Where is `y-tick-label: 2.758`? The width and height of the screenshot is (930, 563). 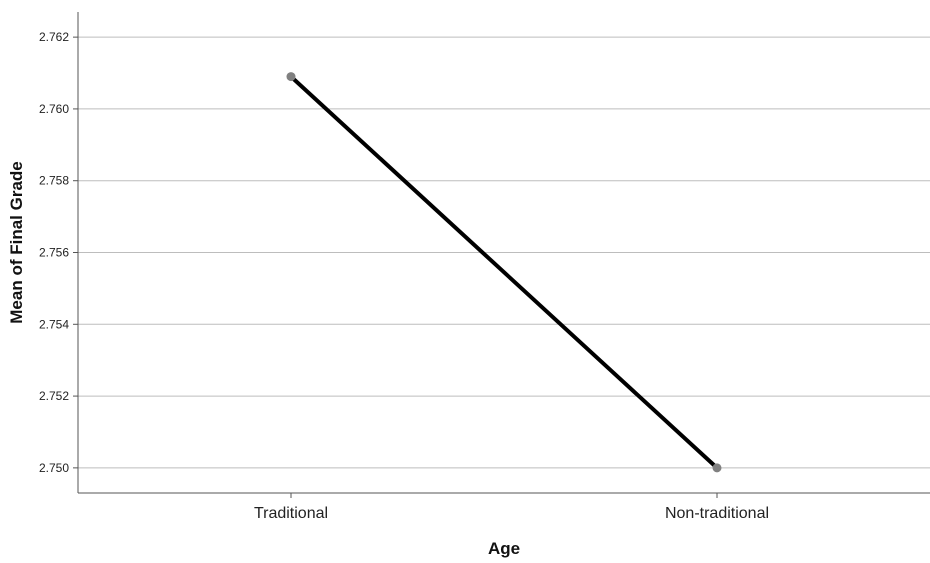 y-tick-label: 2.758 is located at coordinates (54, 181).